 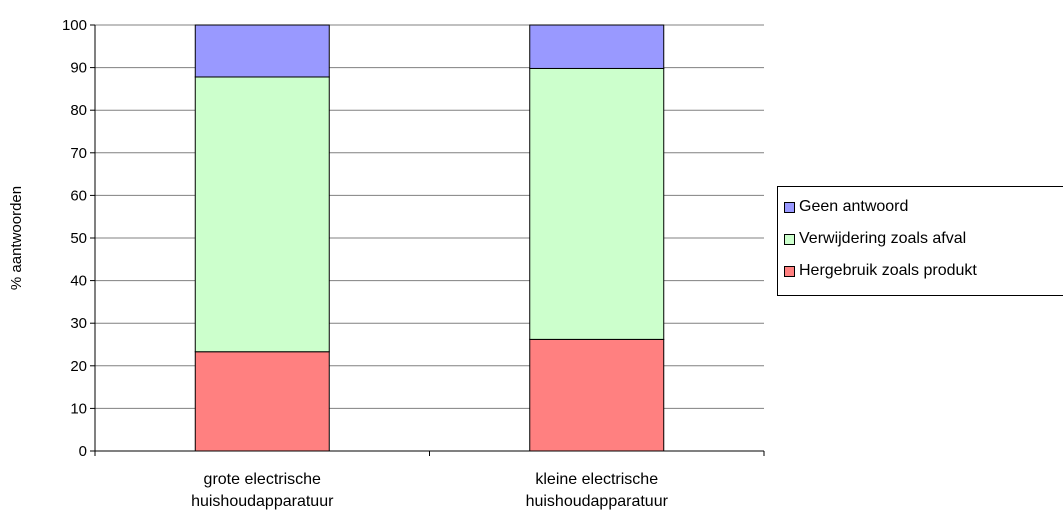 I want to click on legend-item-verwijdering: Verwijdering zoals afval, so click(x=875, y=239).